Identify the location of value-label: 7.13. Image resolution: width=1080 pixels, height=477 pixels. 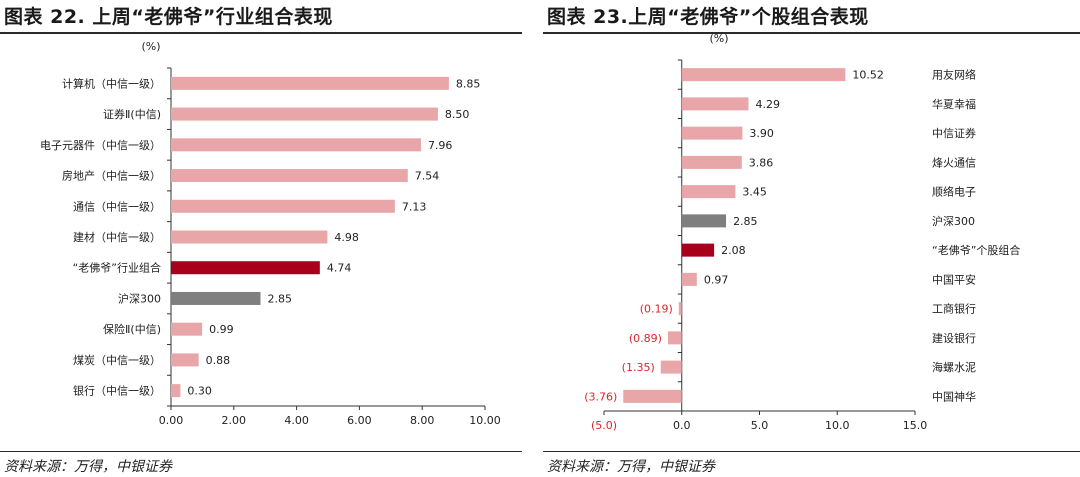
(414, 206).